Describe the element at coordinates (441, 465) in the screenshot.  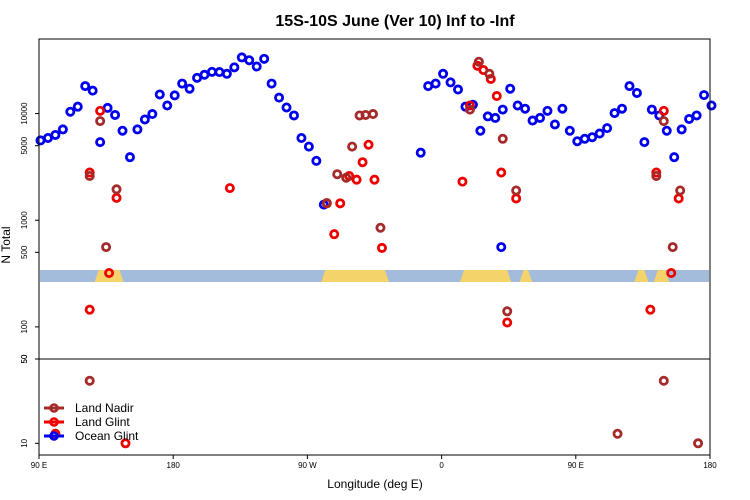
I see `xtick-label-3: 0` at that location.